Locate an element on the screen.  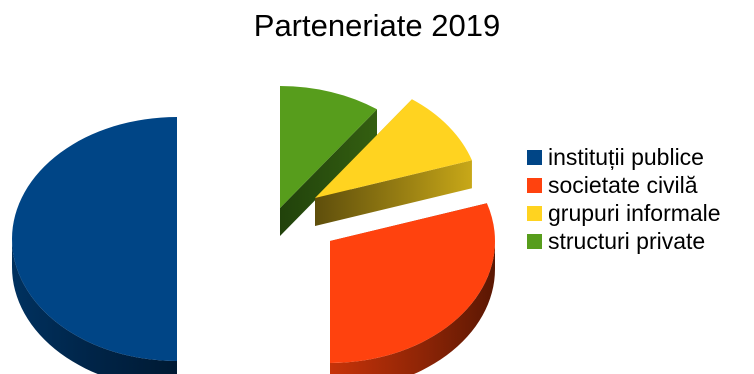
legend-item: societate civilă is located at coordinates (624, 185).